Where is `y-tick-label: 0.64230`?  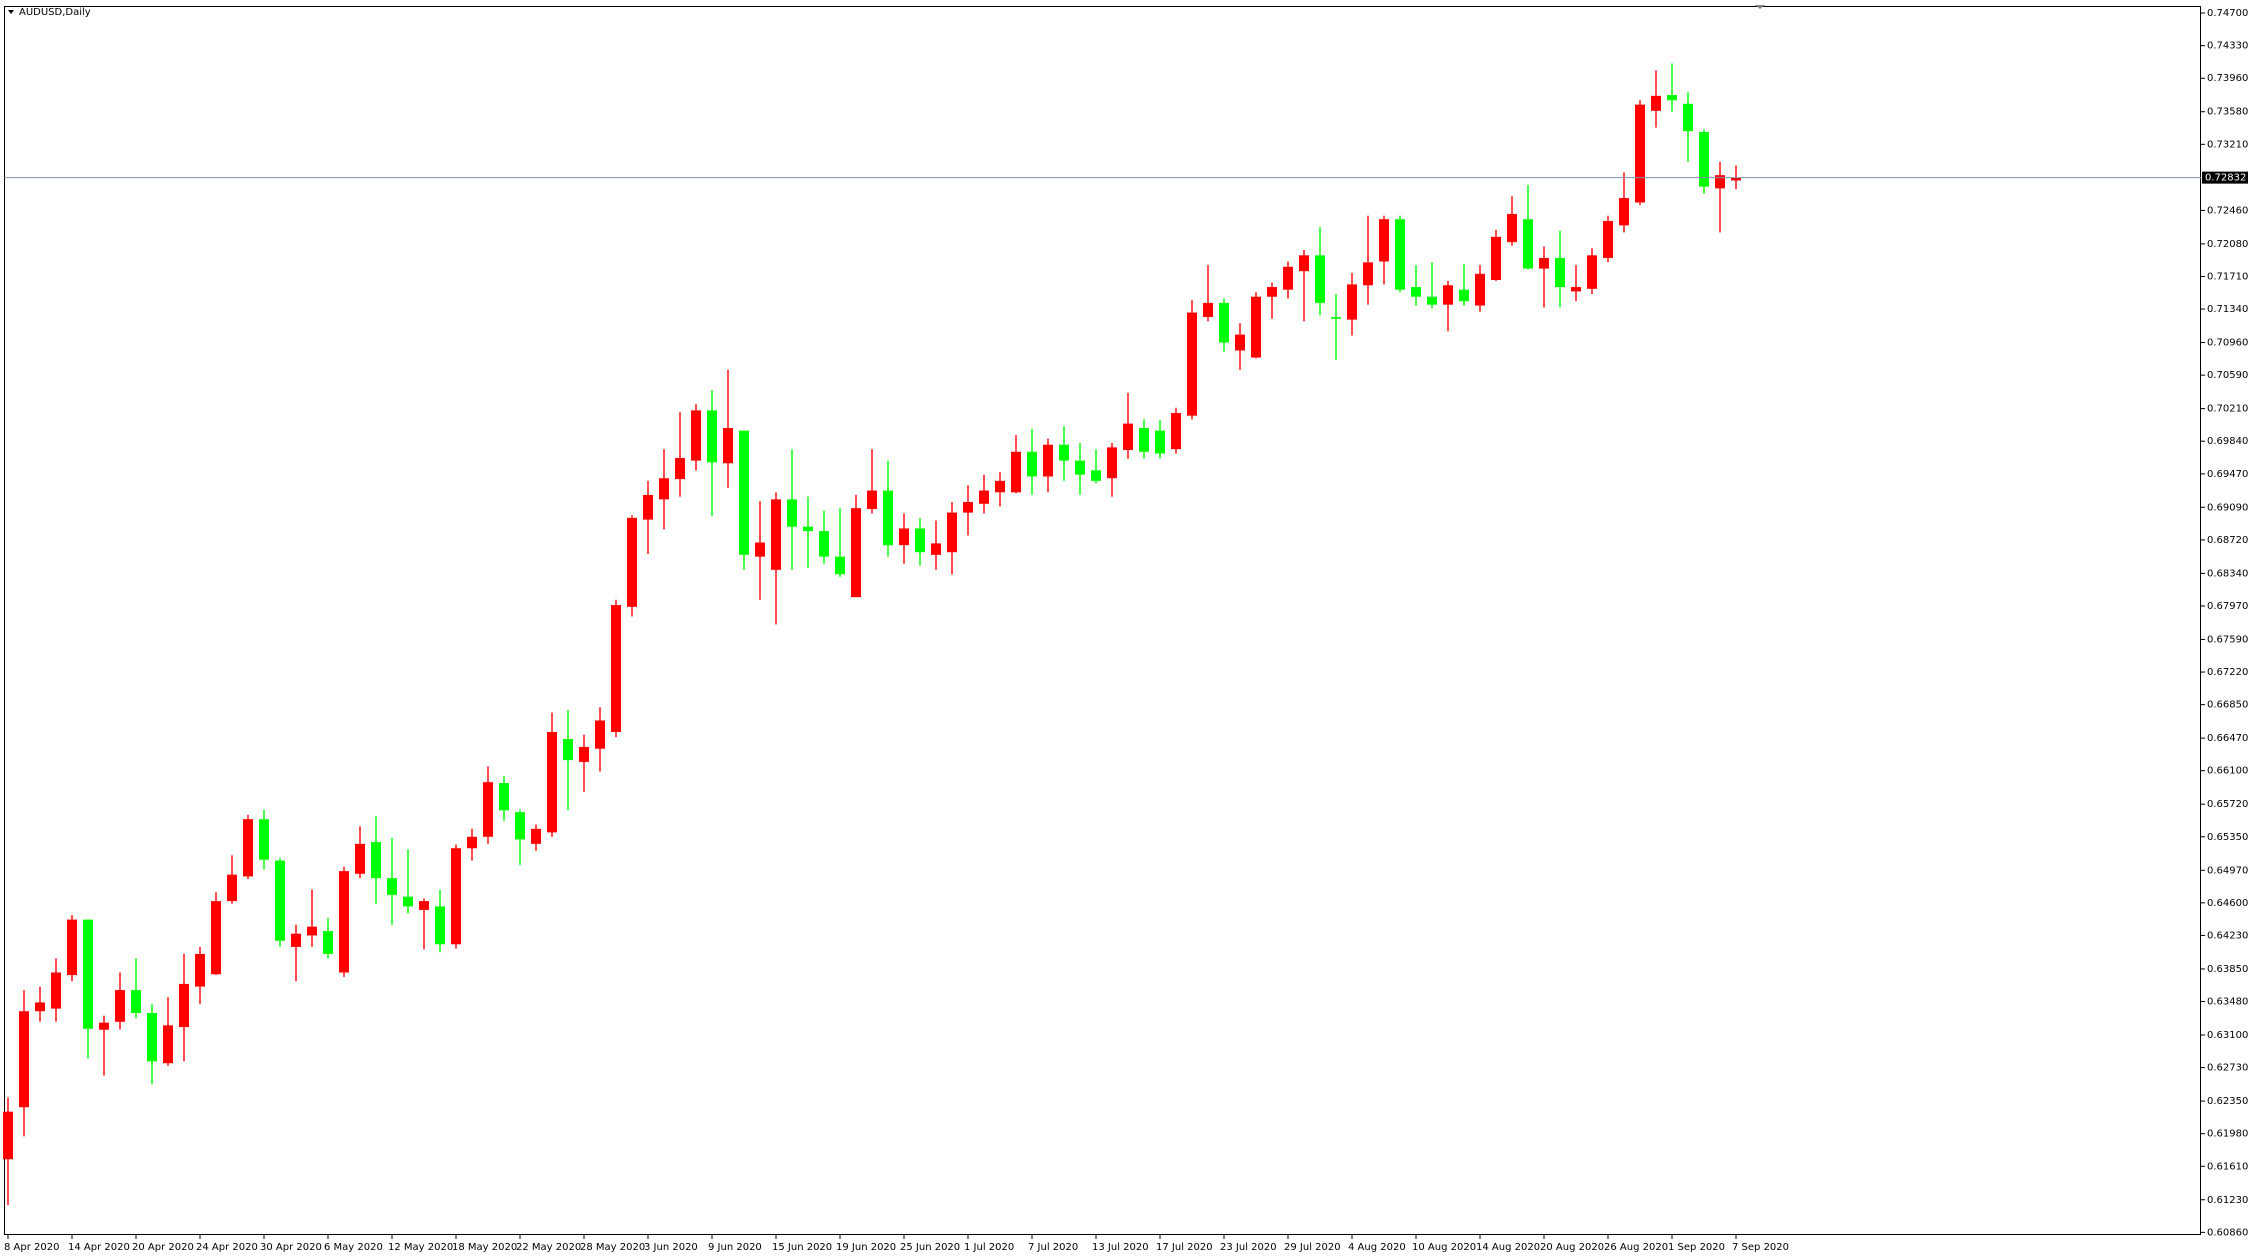 y-tick-label: 0.64230 is located at coordinates (2227, 935).